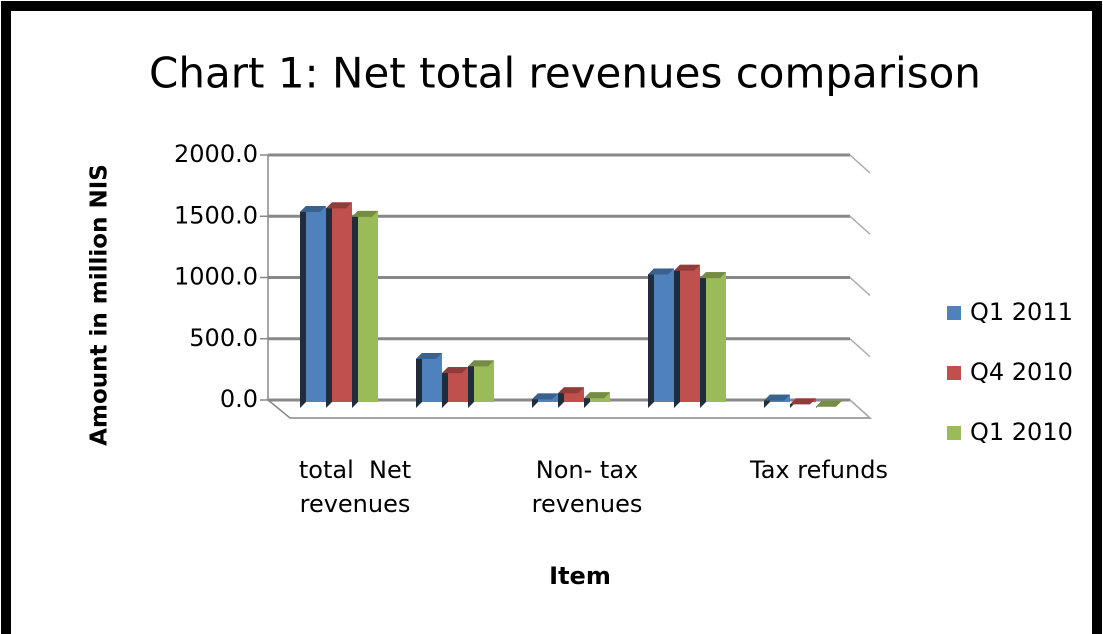 The image size is (1103, 634). What do you see at coordinates (1021, 372) in the screenshot?
I see `legend-label: Q4 2010` at bounding box center [1021, 372].